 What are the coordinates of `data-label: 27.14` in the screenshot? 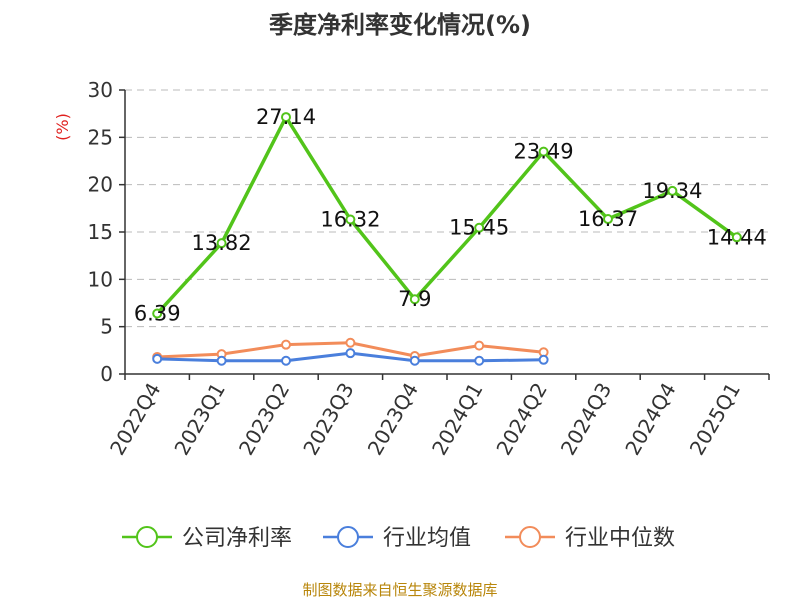 It's located at (286, 117).